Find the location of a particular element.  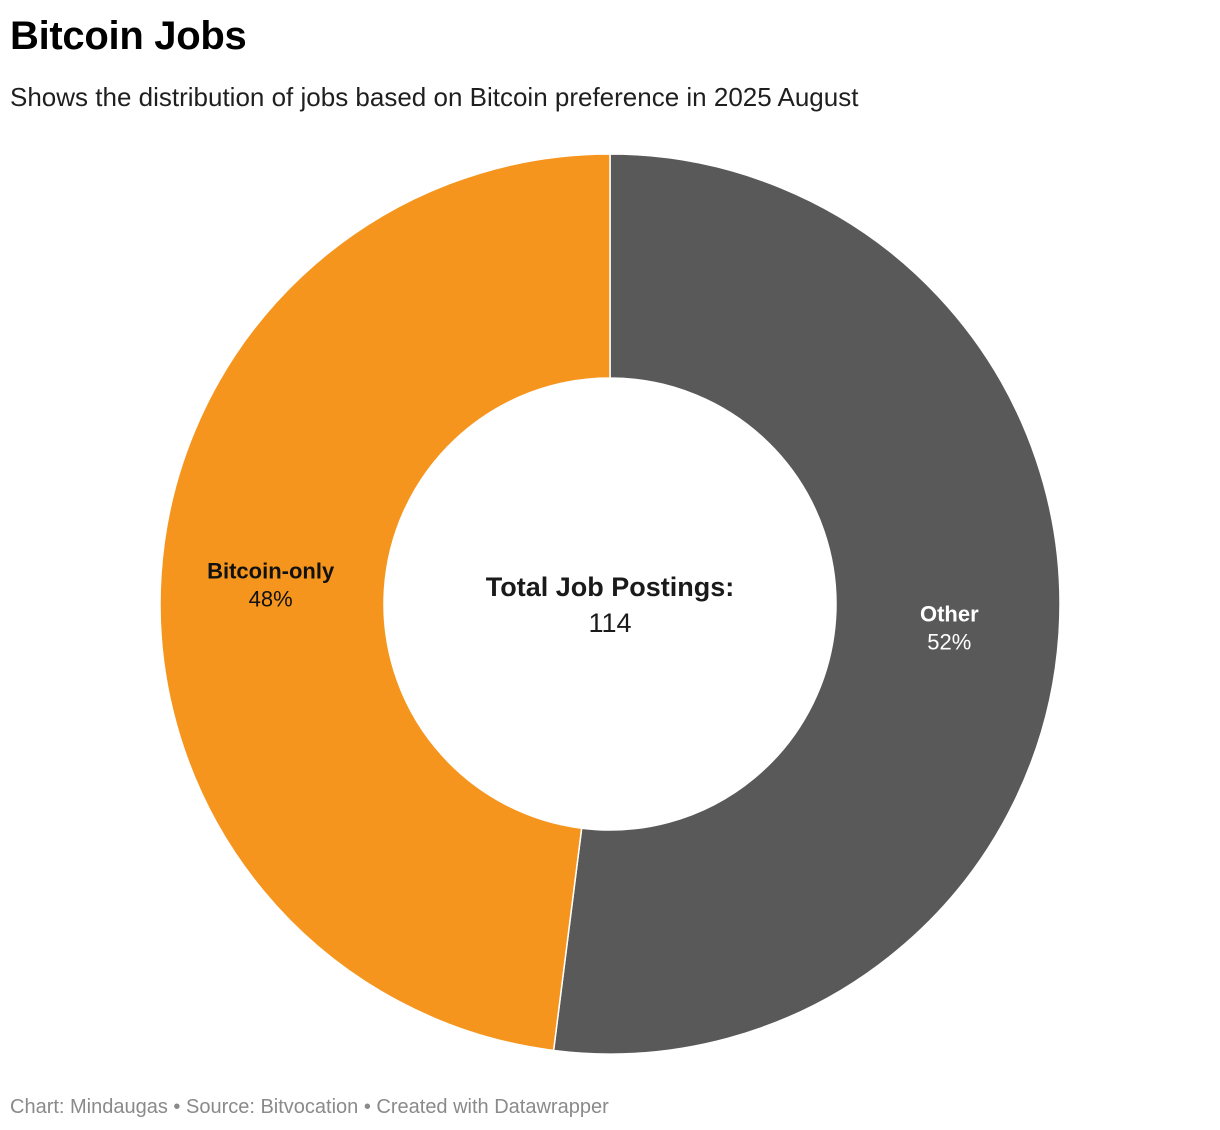

slice-label-bitcoin-only: Bitcoin-only is located at coordinates (271, 571).